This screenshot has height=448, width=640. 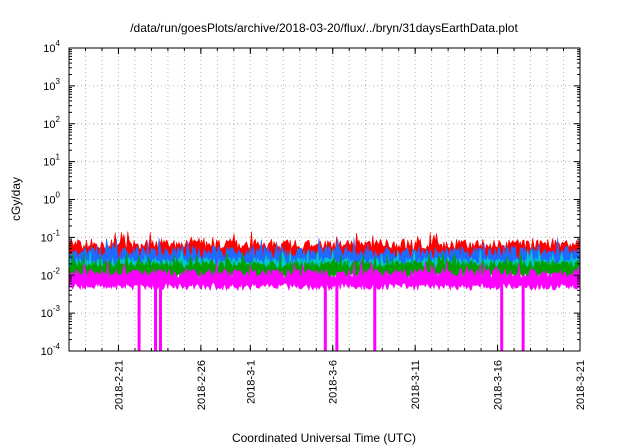 What do you see at coordinates (119, 385) in the screenshot?
I see `x-tick-label: 2018-2-21` at bounding box center [119, 385].